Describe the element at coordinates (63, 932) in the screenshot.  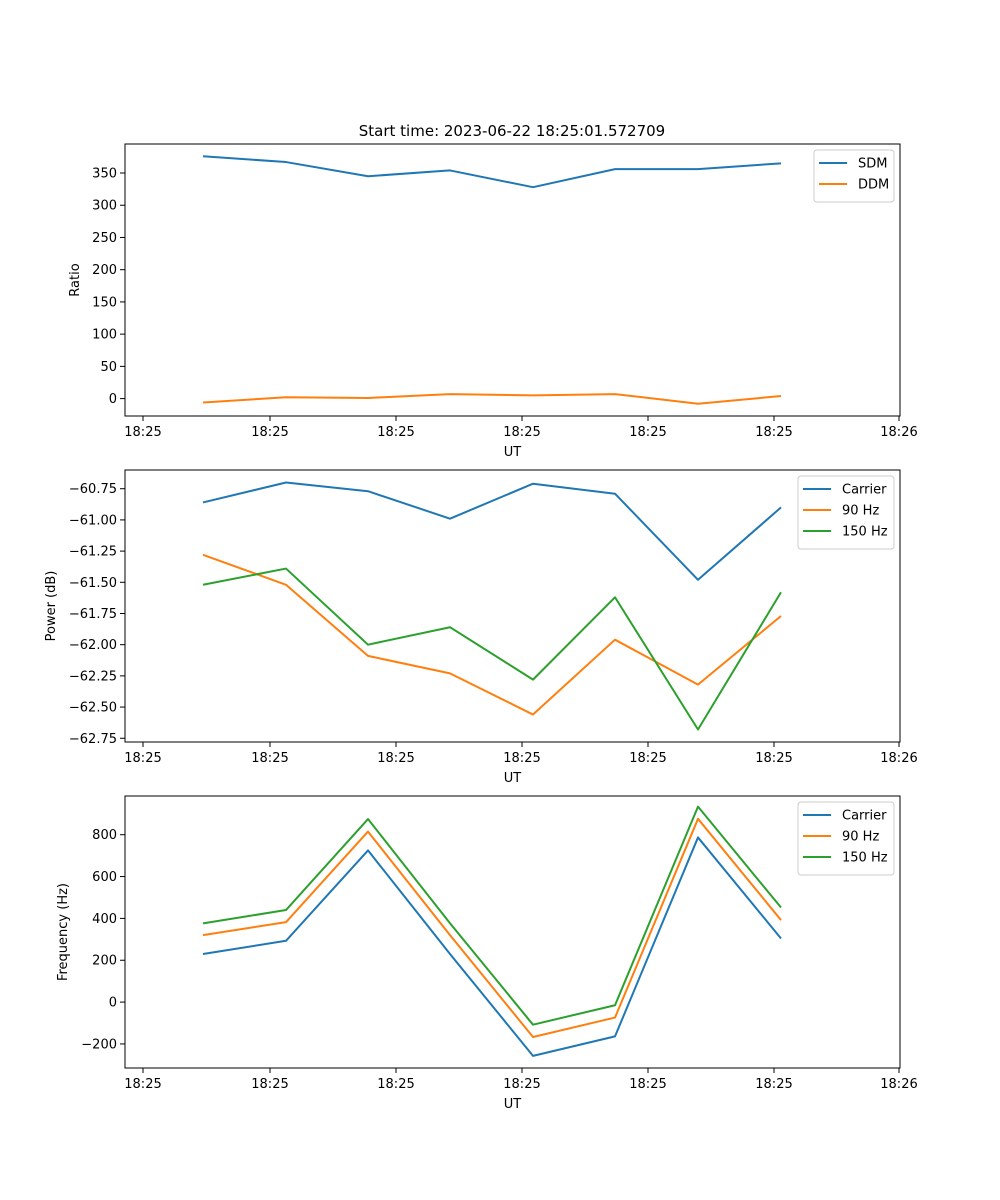
I see `y-axis-label: Frequency (Hz)` at that location.